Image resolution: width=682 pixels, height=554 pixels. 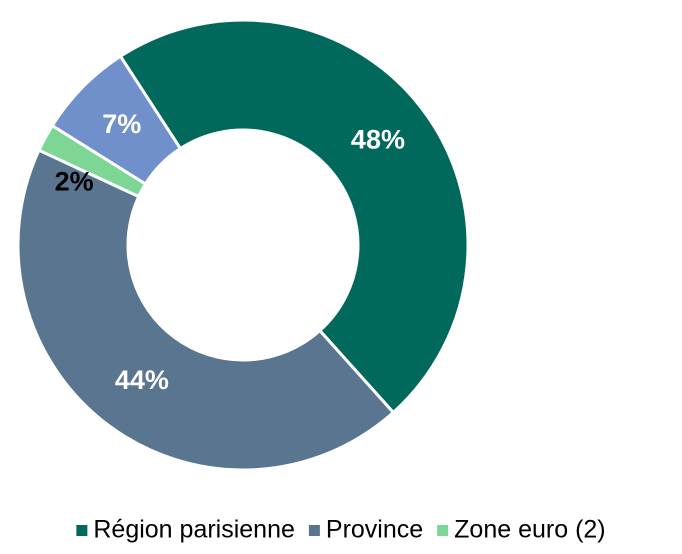 I want to click on legend-label: Zone euro (2), so click(x=529, y=530).